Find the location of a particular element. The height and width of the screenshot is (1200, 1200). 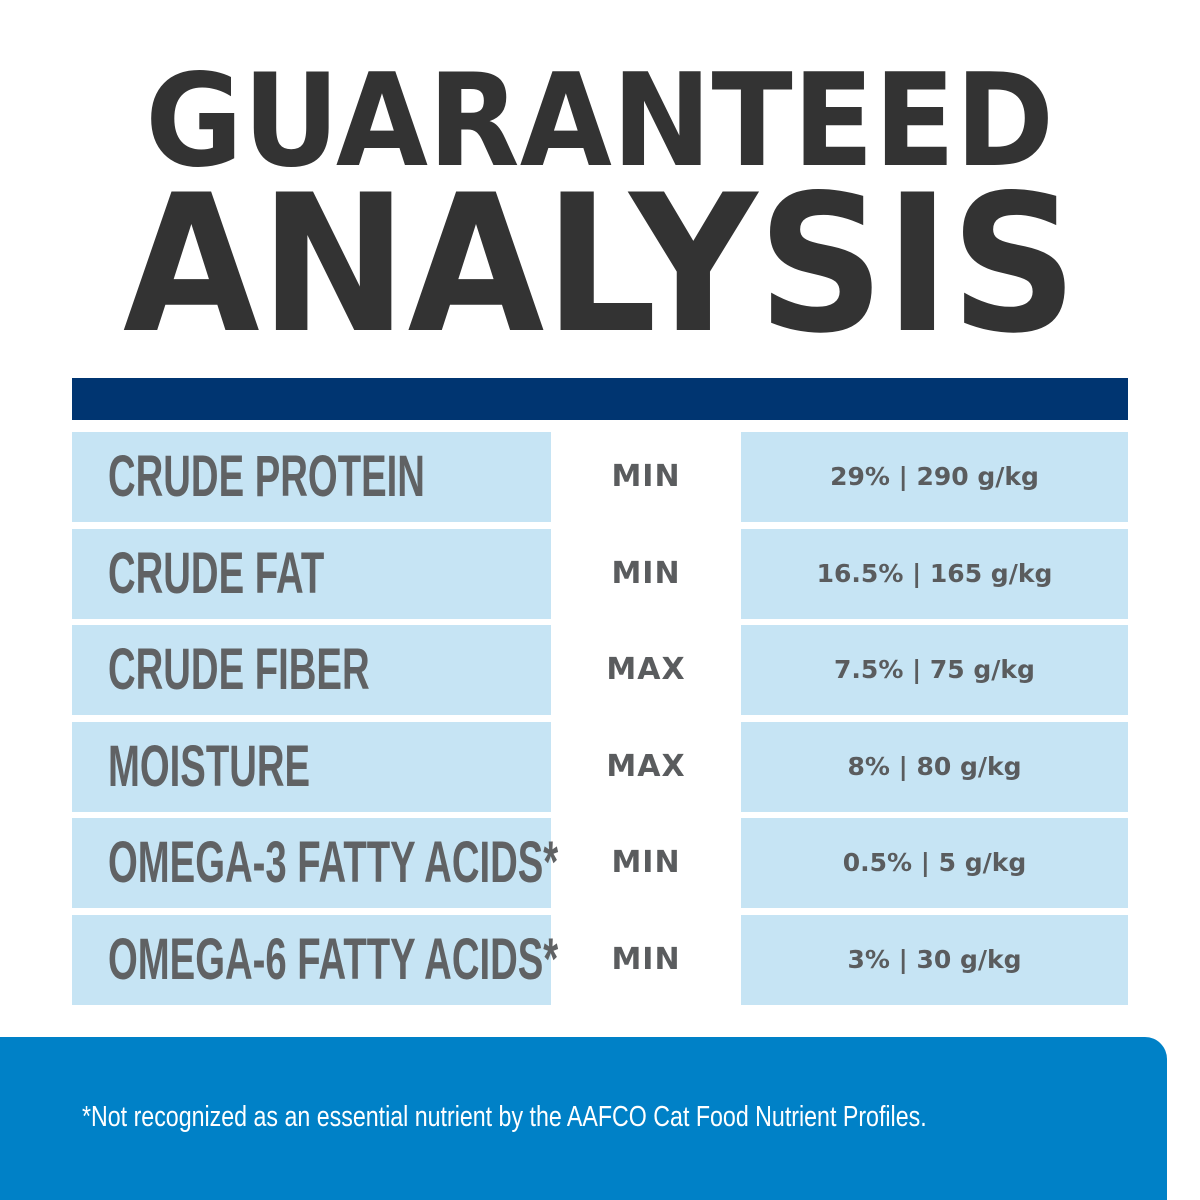

value-cell: 3% | 30 g/kg is located at coordinates (934, 959).